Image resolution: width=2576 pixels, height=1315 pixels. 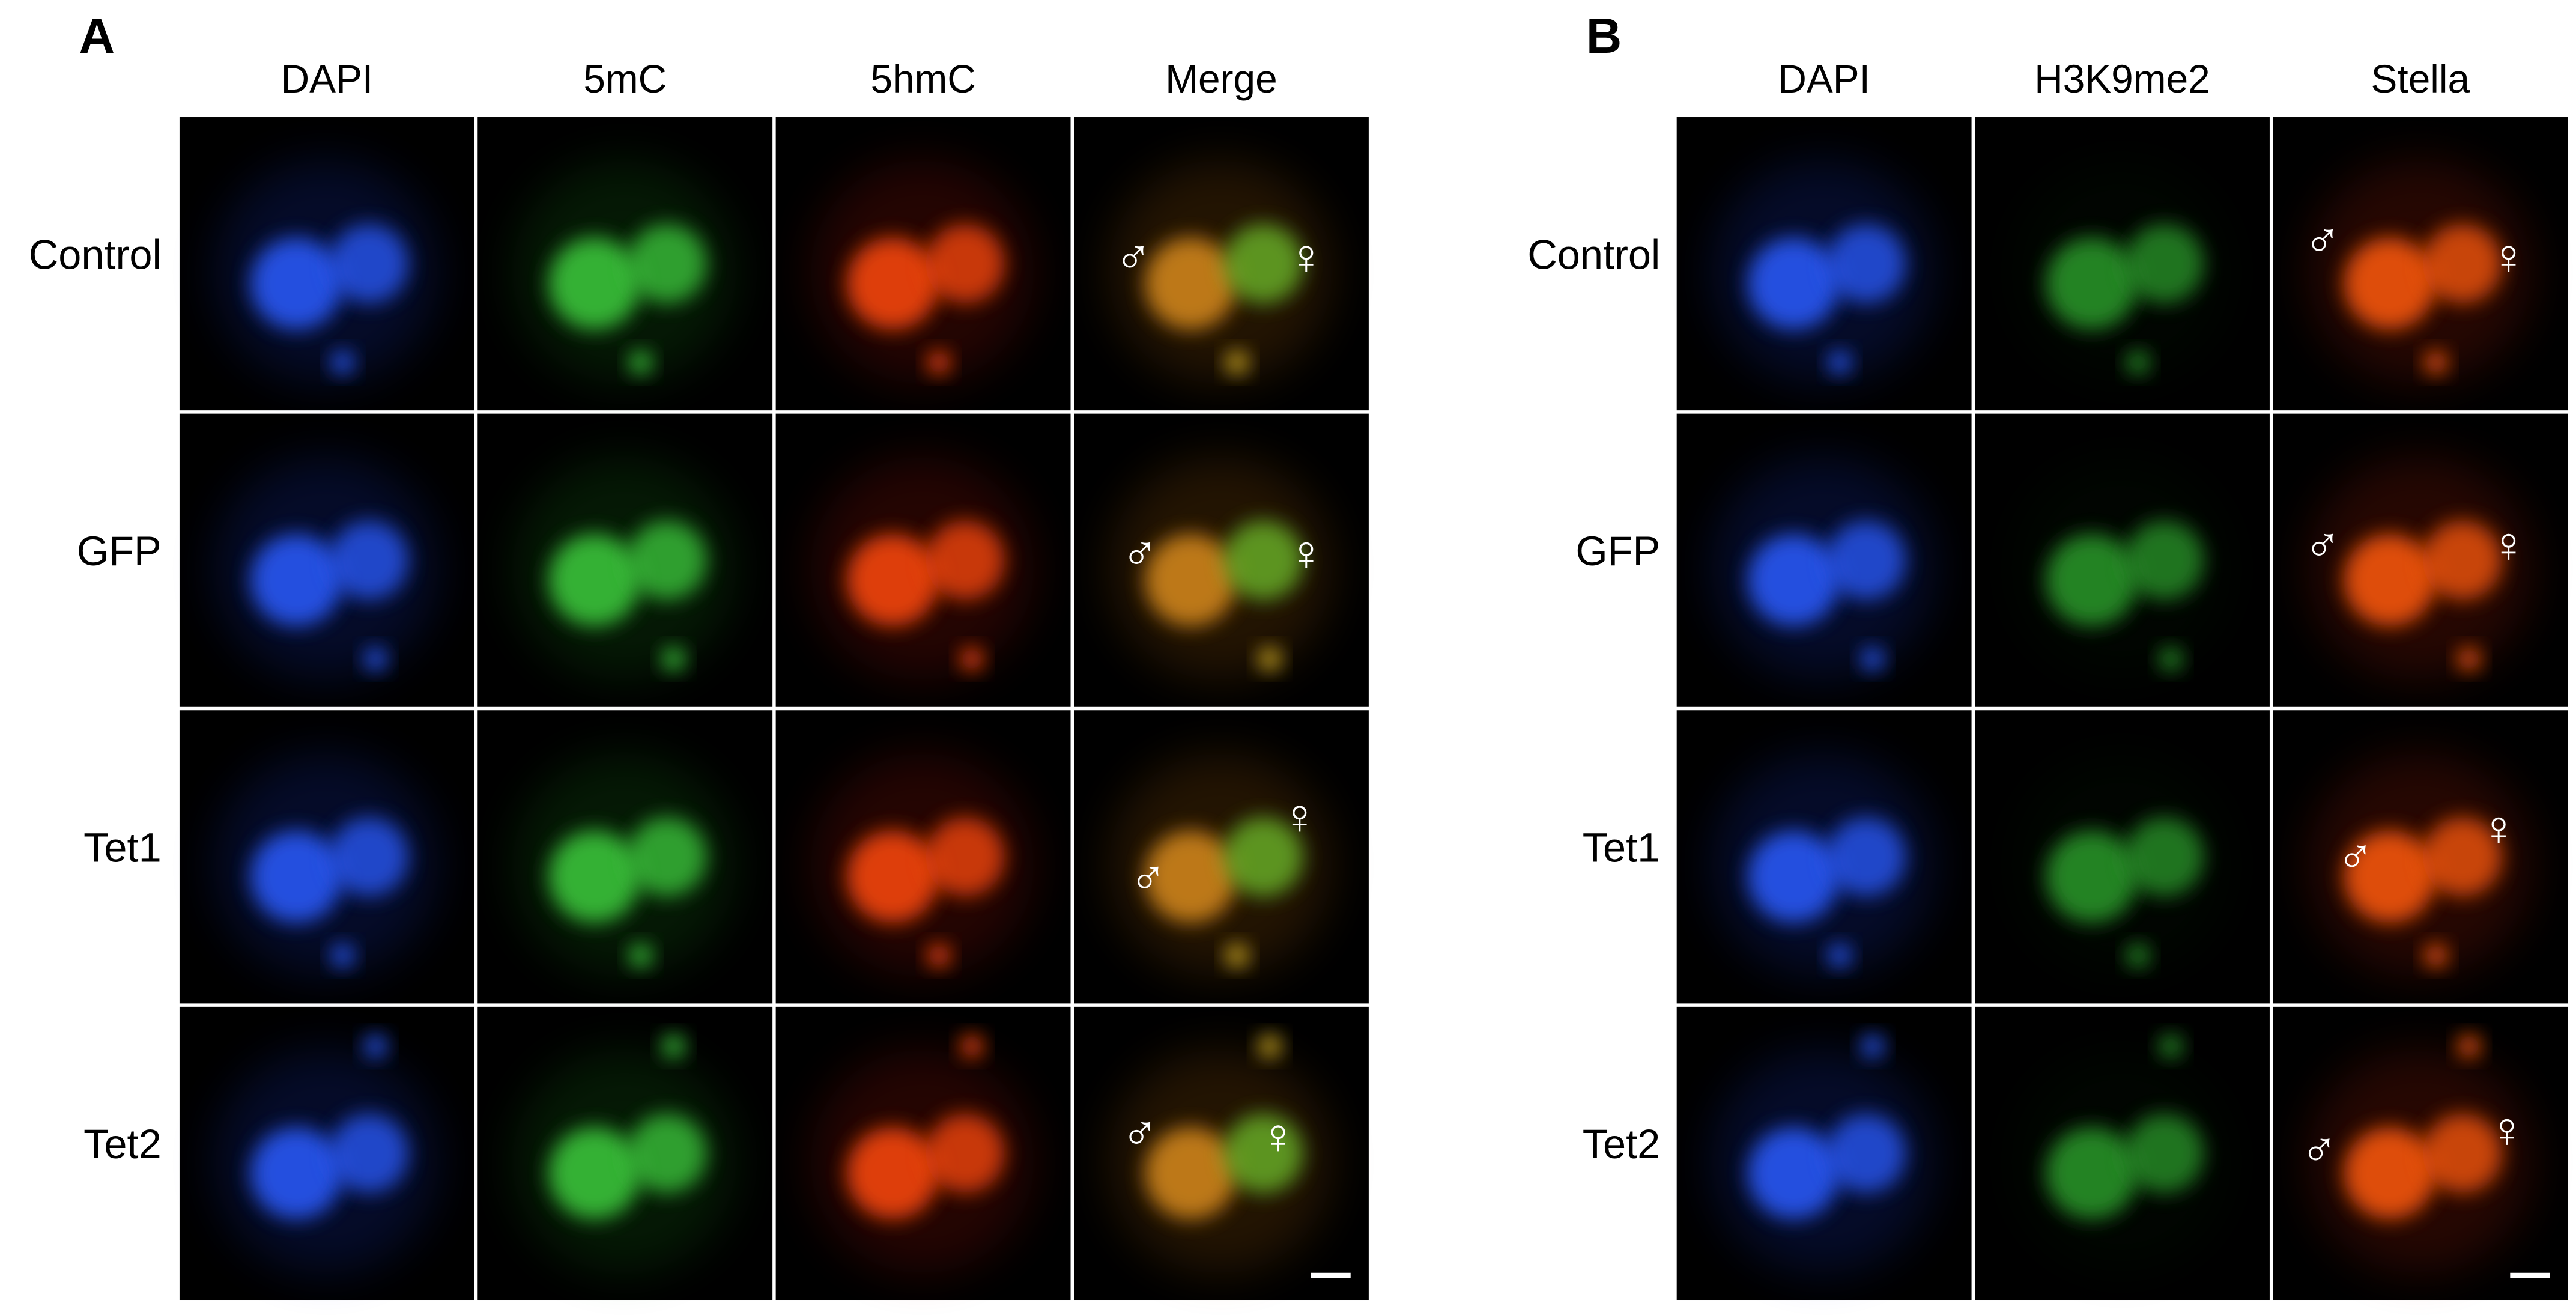 What do you see at coordinates (1622, 848) in the screenshot?
I see `row-label: Tet1` at bounding box center [1622, 848].